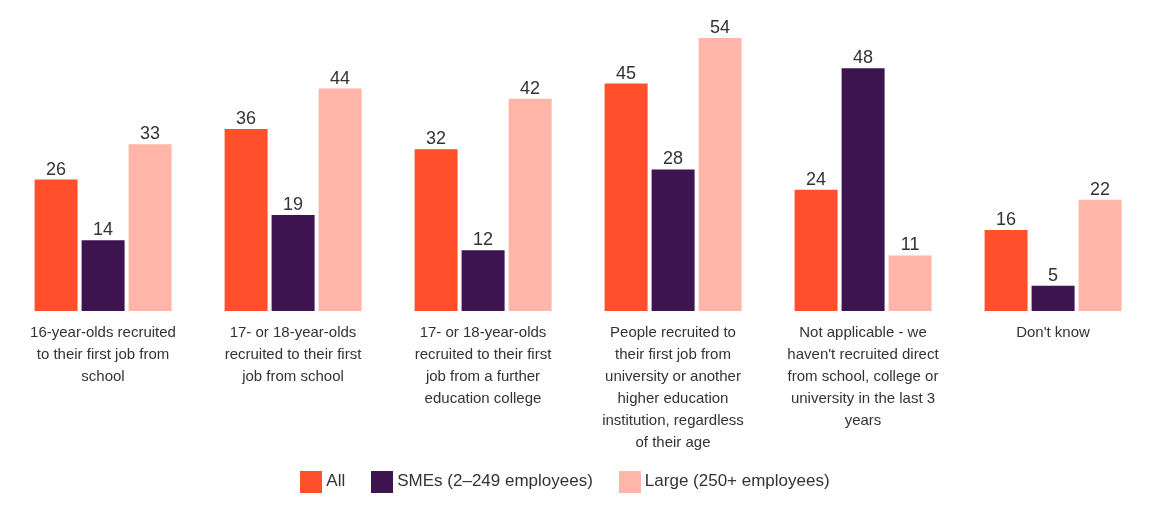  I want to click on data-label: 28, so click(673, 158).